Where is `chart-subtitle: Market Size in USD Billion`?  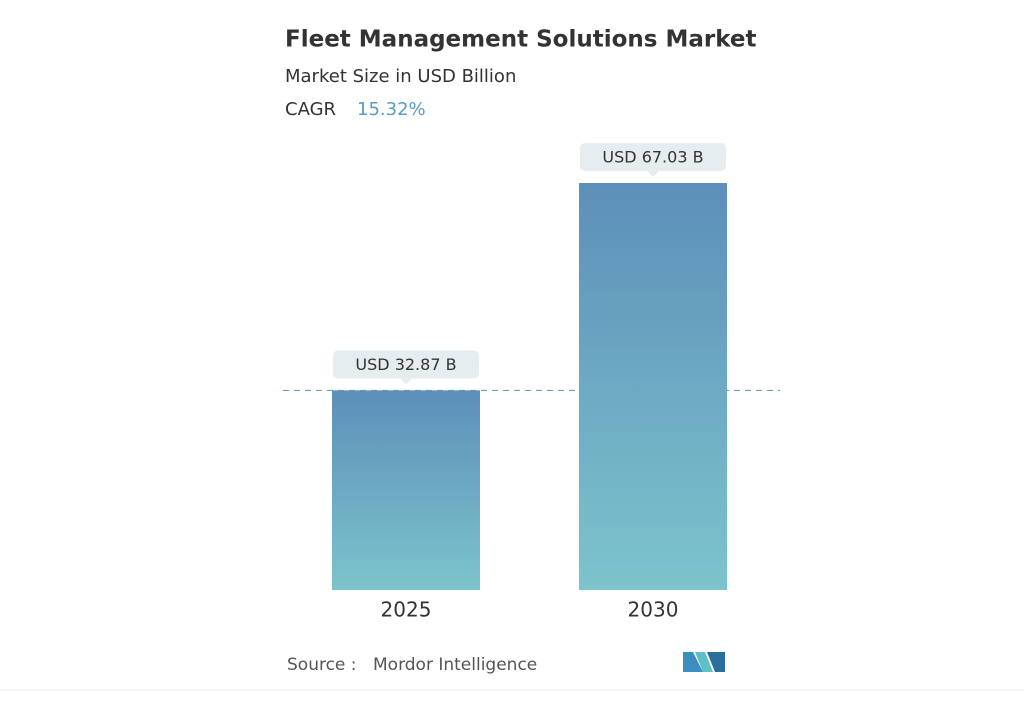
chart-subtitle: Market Size in USD Billion is located at coordinates (400, 76).